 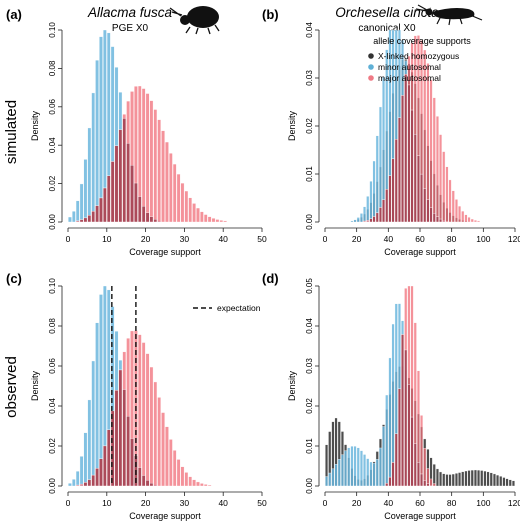 I want to click on x-tick-label: 0, so click(x=68, y=503).